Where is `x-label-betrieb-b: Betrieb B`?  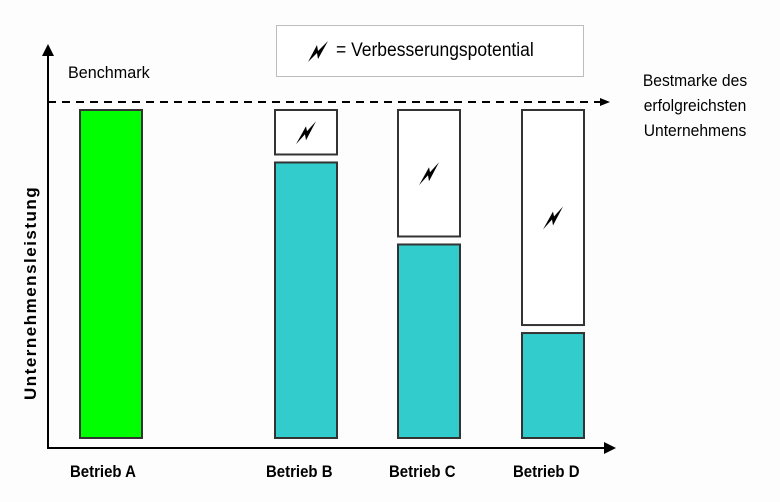 x-label-betrieb-b: Betrieb B is located at coordinates (299, 471).